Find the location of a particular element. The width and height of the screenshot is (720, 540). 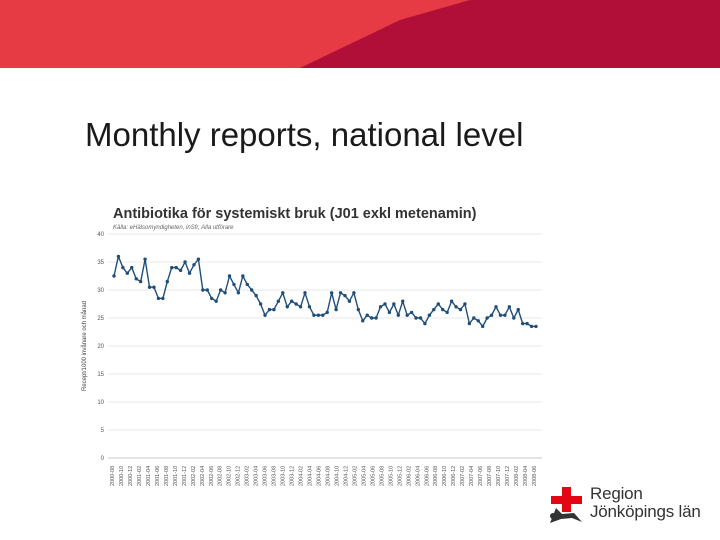

x-tick-label: 2004-12 is located at coordinates (346, 476).